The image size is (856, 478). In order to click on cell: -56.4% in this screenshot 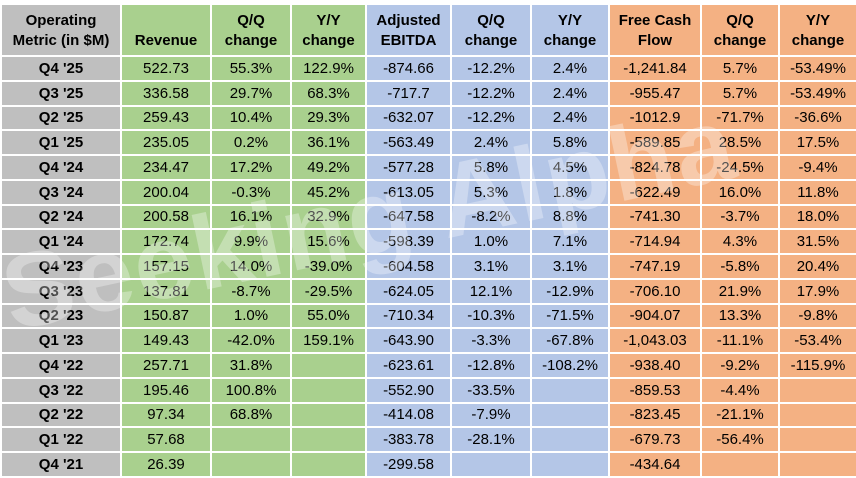, I will do `click(740, 439)`.